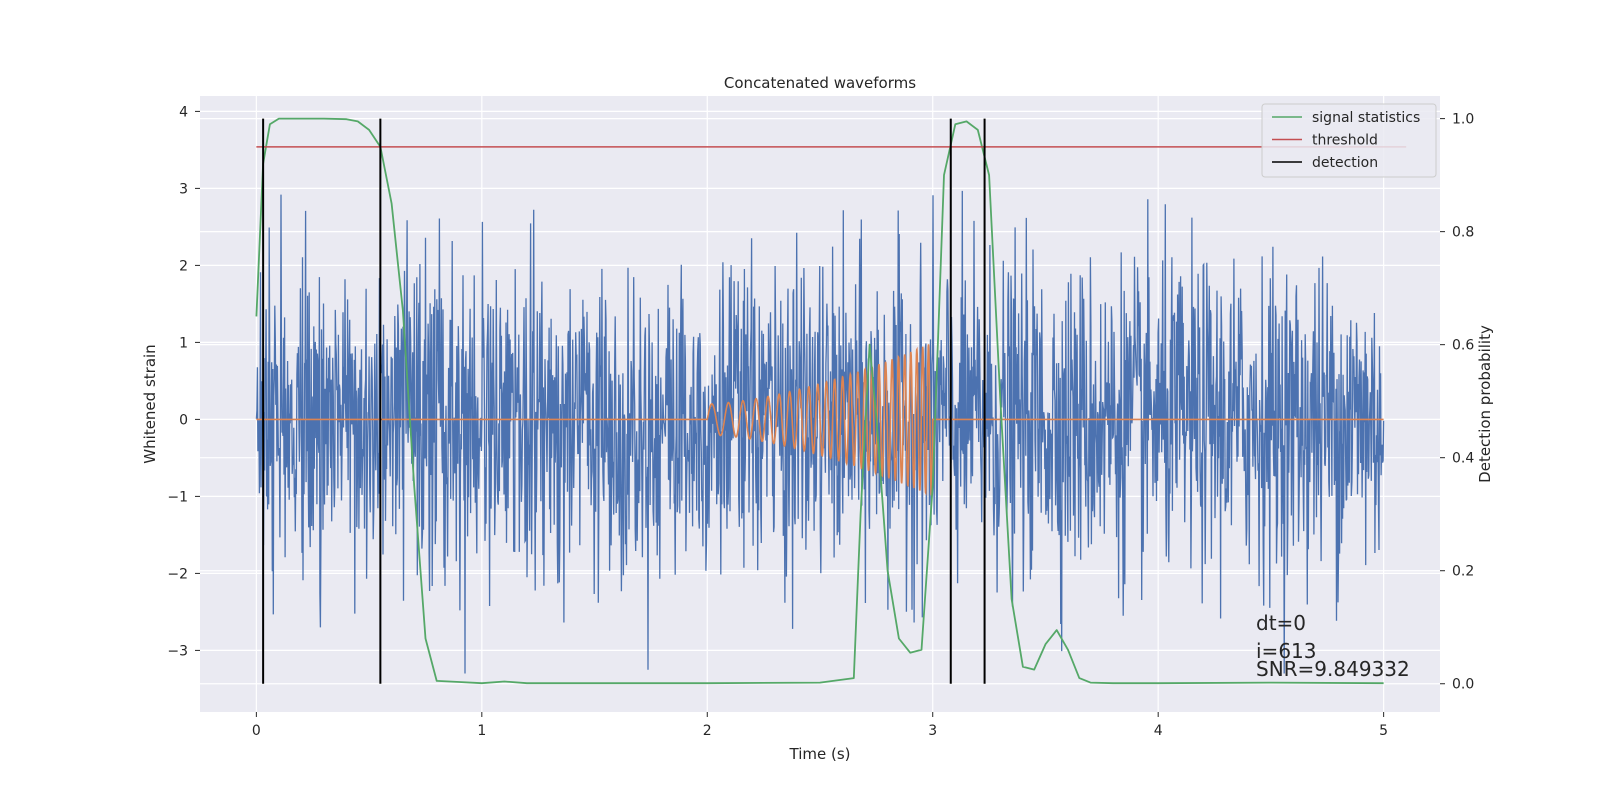 The width and height of the screenshot is (1600, 800). Describe the element at coordinates (1485, 404) in the screenshot. I see `y2-axis-label: Detection probability` at that location.